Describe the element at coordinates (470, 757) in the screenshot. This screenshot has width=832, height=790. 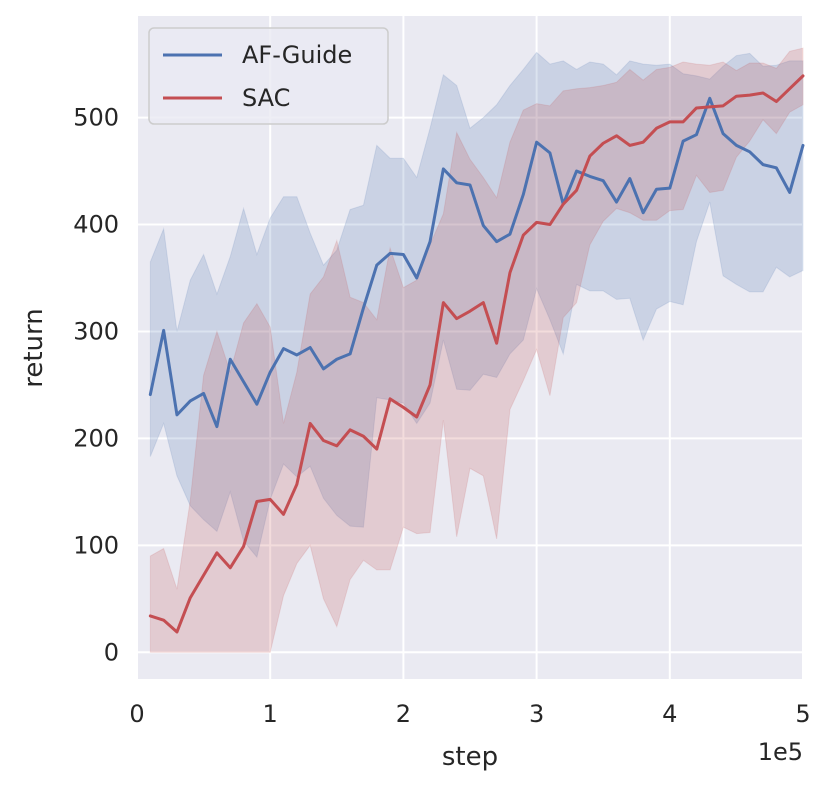
I see `x-axis-label: step` at that location.